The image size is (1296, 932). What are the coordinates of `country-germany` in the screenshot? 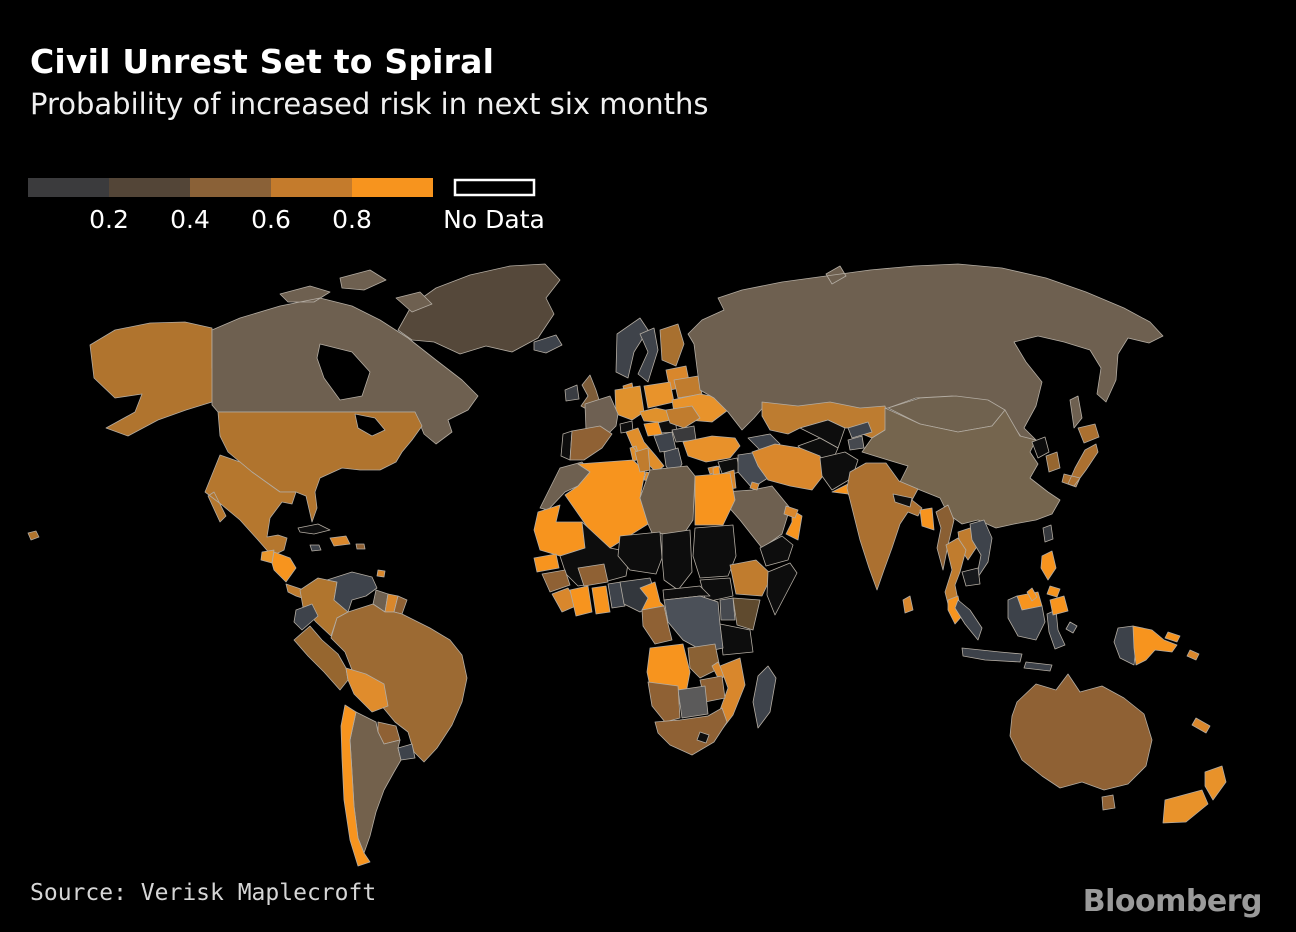 It's located at (629, 403).